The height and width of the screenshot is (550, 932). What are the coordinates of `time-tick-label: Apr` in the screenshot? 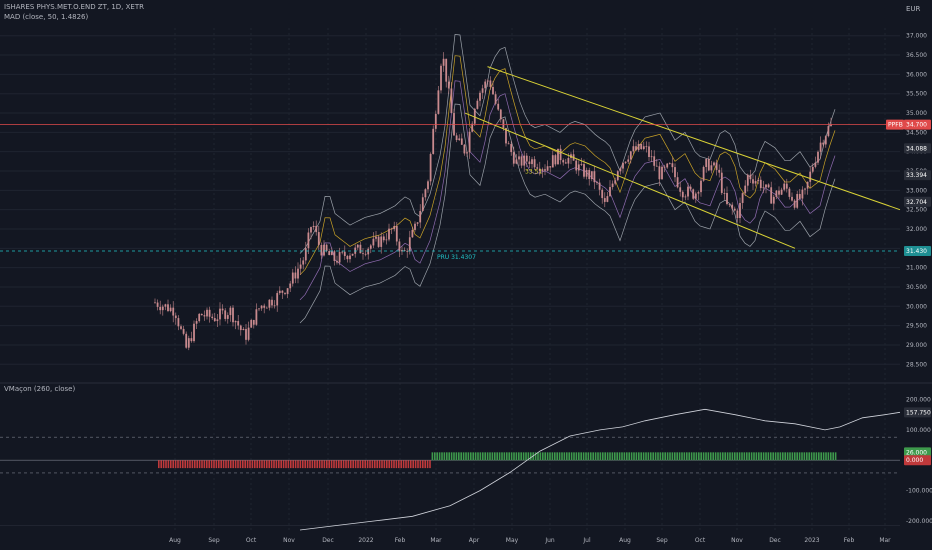 It's located at (474, 540).